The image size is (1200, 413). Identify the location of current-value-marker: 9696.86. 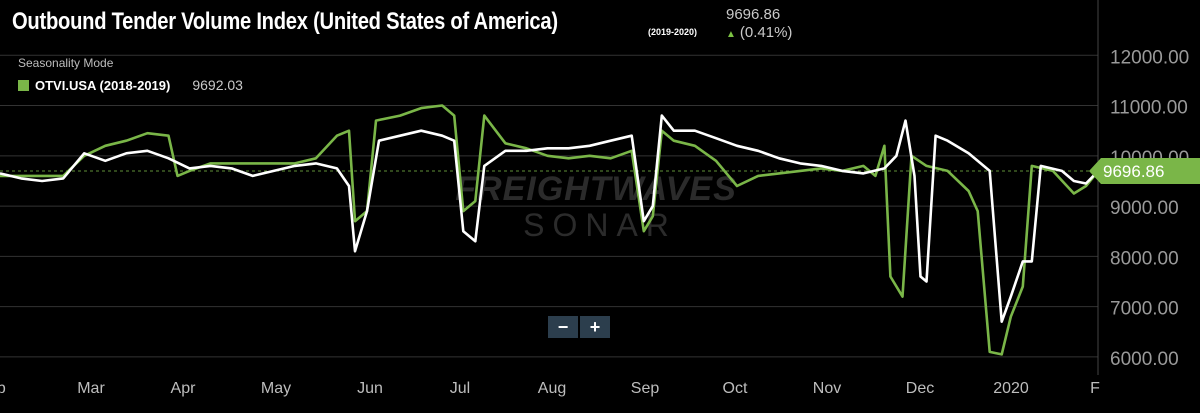
(1144, 171).